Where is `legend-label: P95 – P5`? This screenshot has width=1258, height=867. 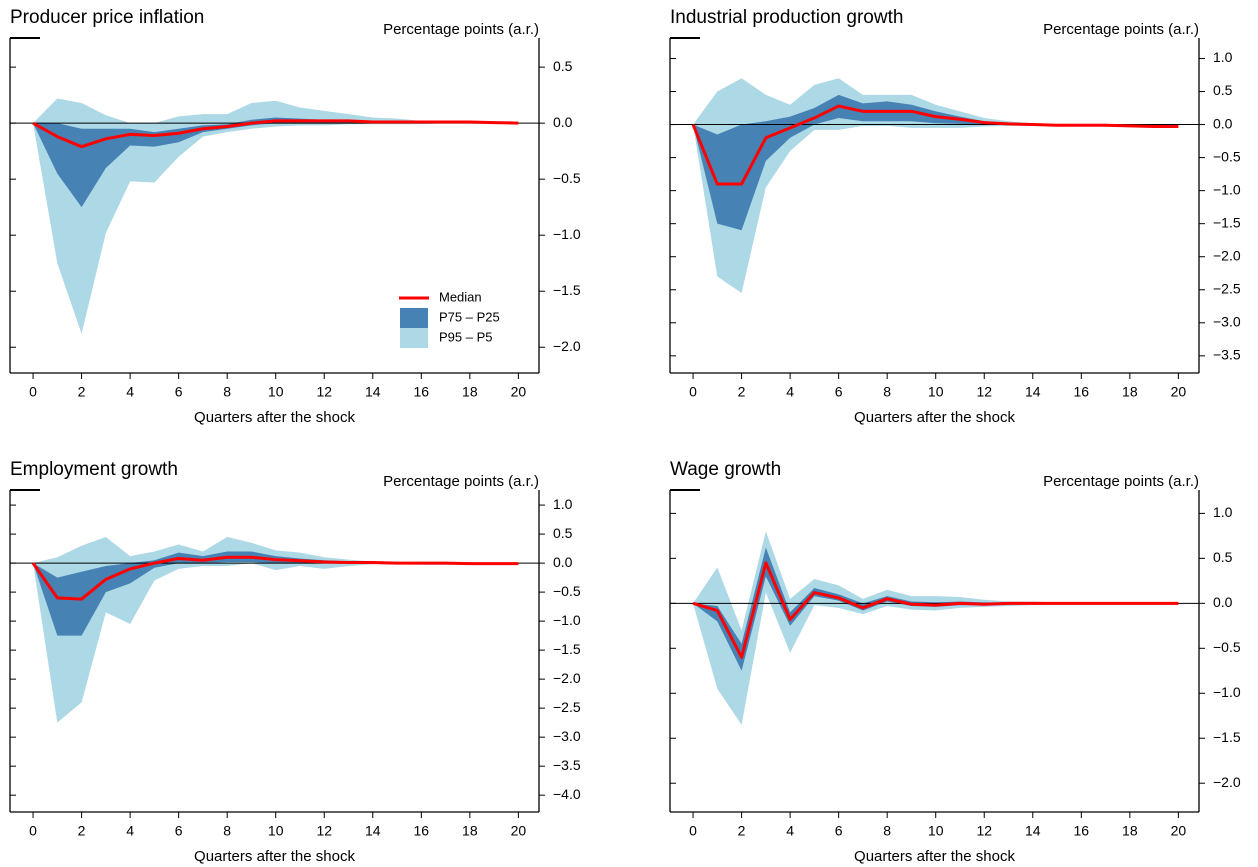 legend-label: P95 – P5 is located at coordinates (466, 336).